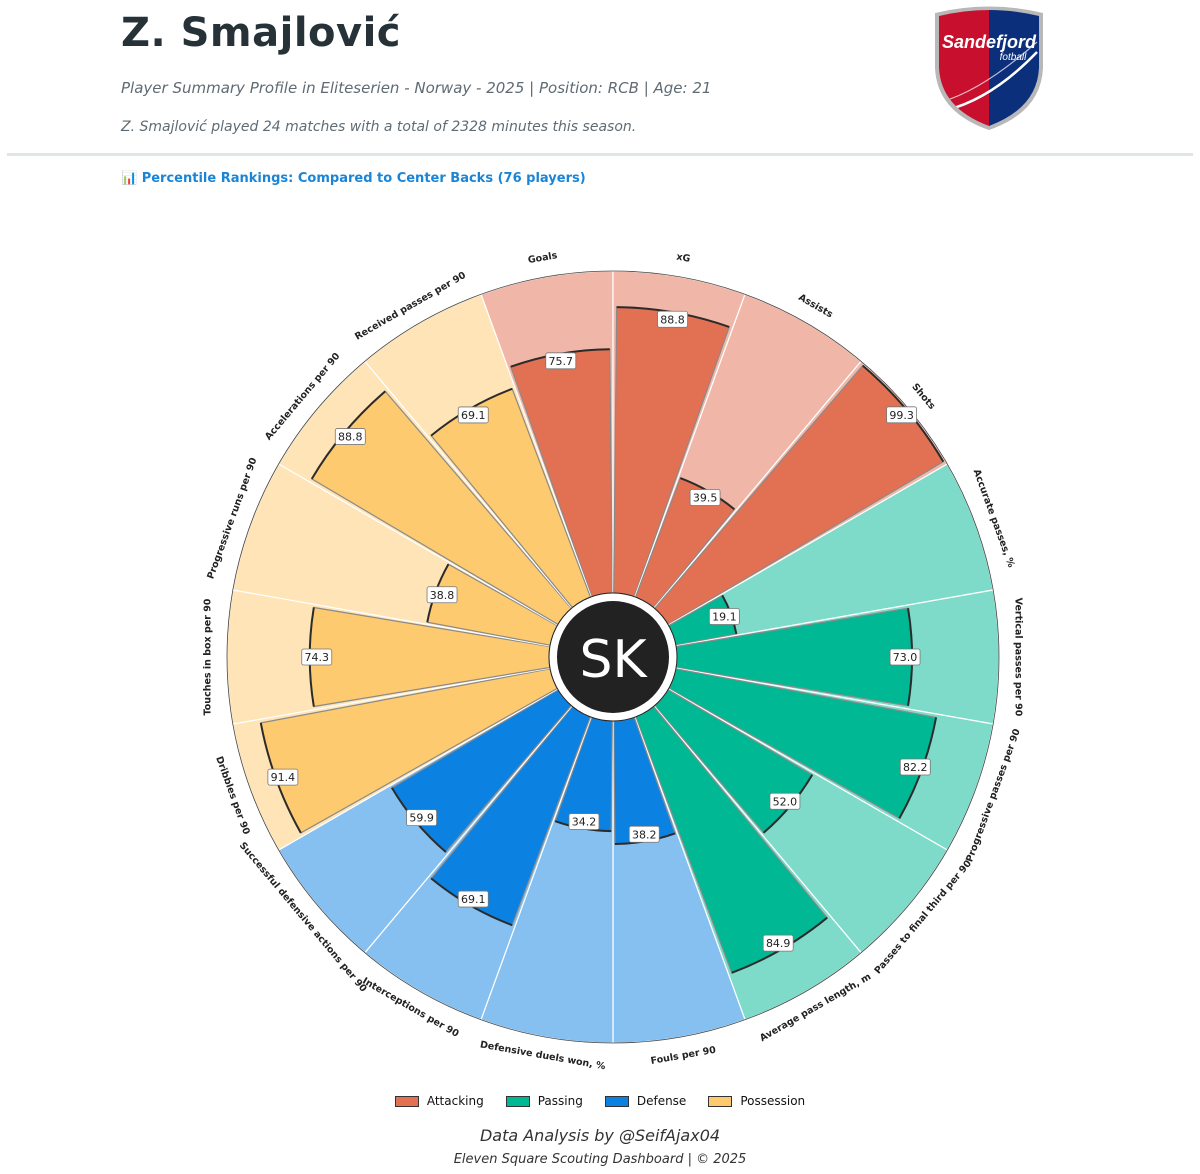  I want to click on svg-text: 52.0, so click(785, 801).